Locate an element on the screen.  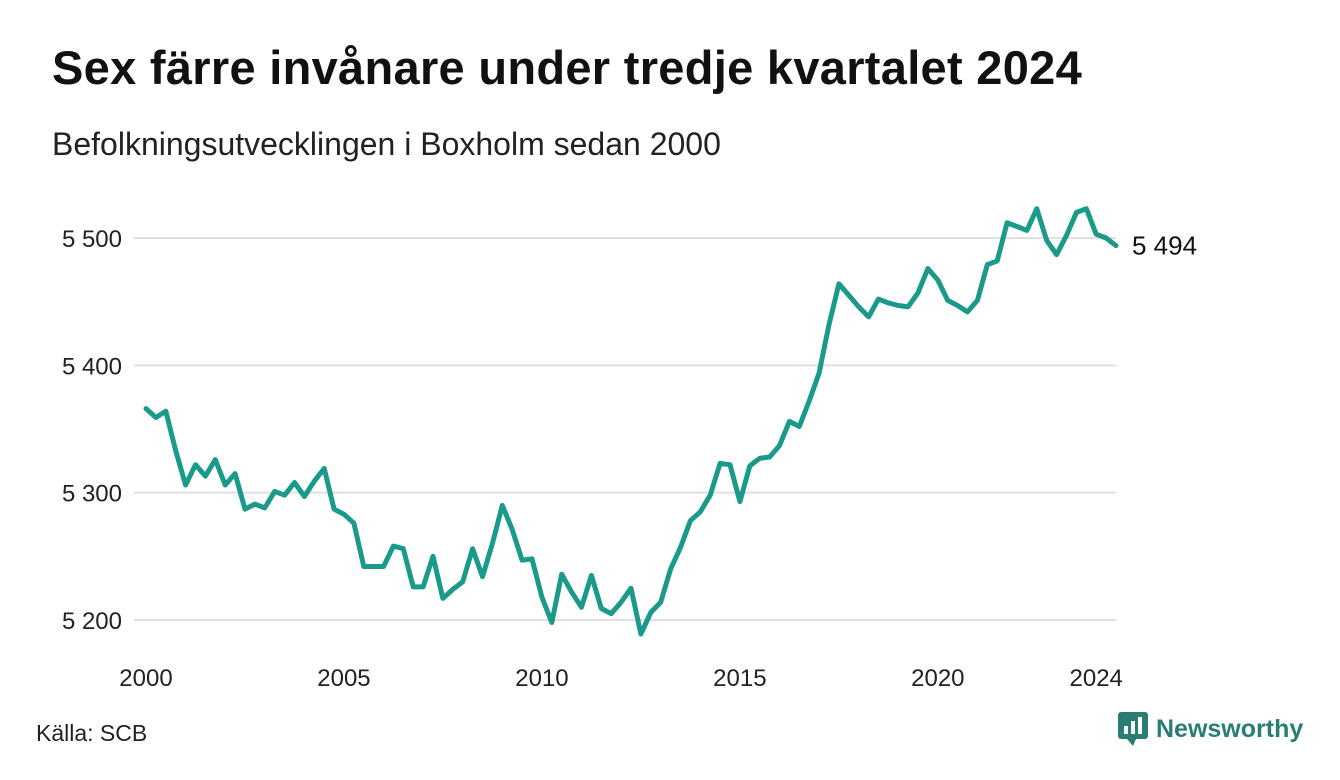
y-tick-label: 5 200 is located at coordinates (92, 621).